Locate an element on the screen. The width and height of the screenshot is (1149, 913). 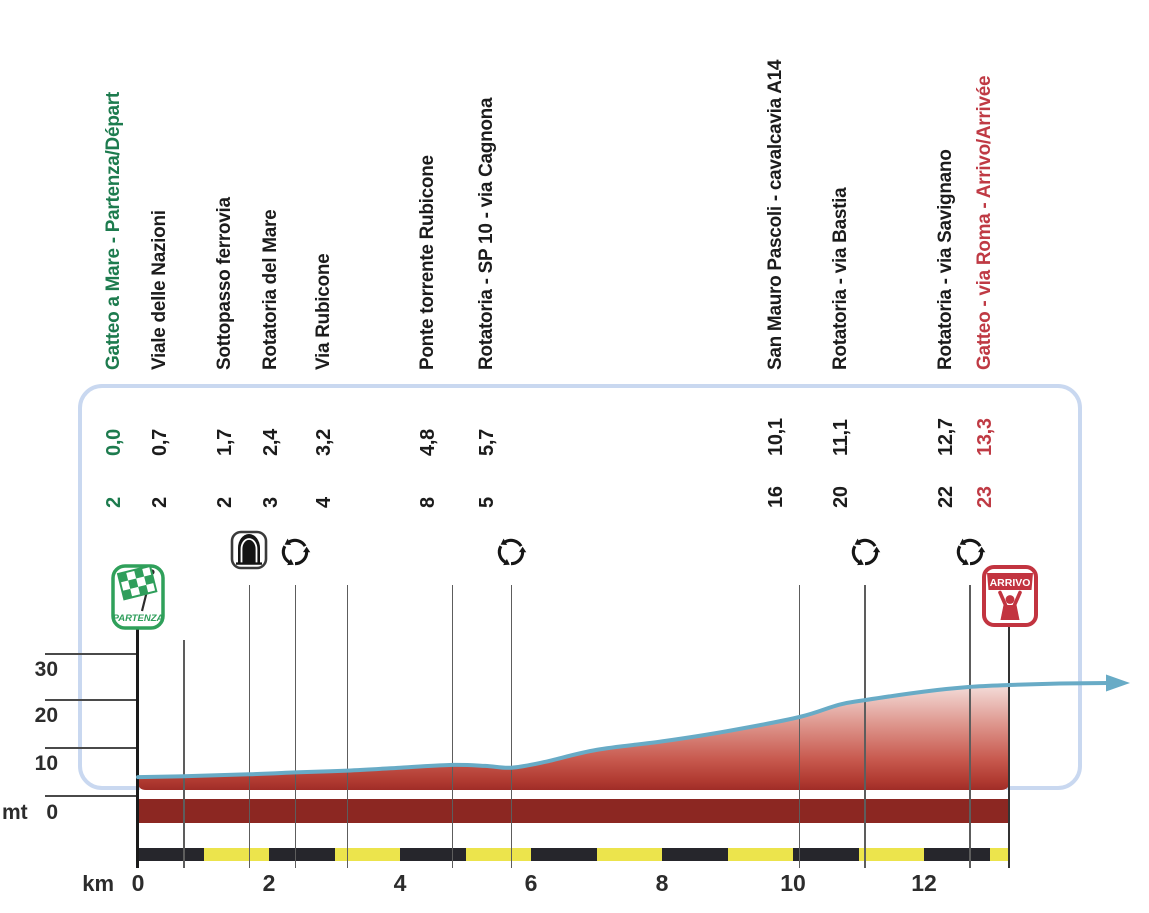
waypoint-elevation: 3 is located at coordinates (271, 502).